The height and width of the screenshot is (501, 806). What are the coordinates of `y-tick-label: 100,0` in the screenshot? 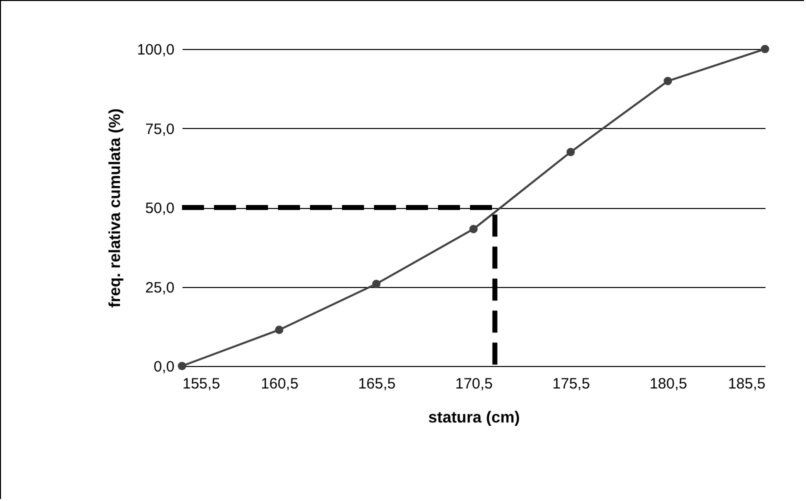 It's located at (155, 50).